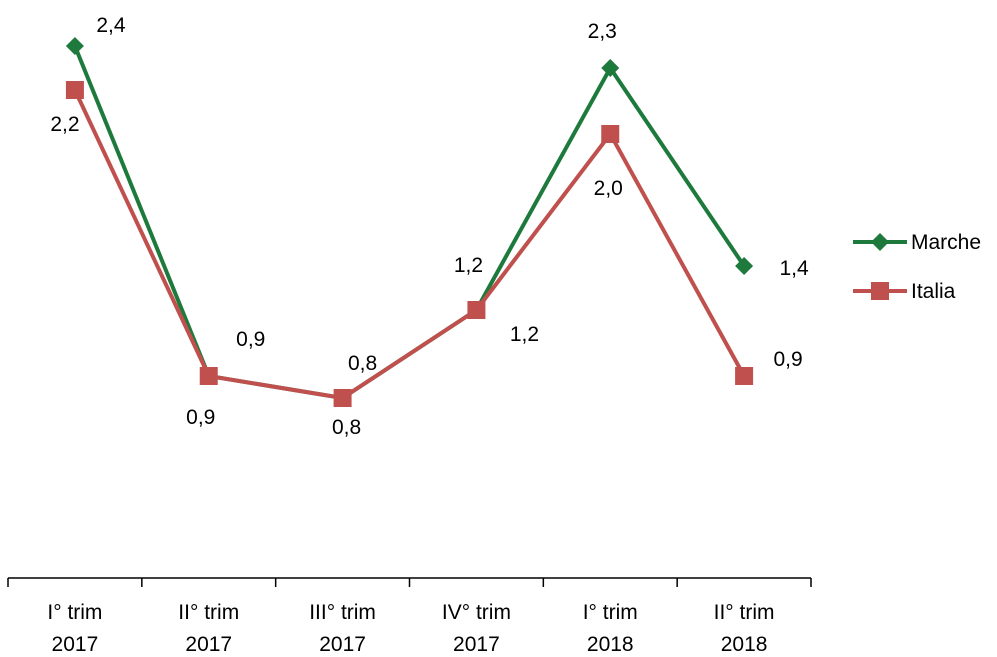 Image resolution: width=997 pixels, height=657 pixels. Describe the element at coordinates (904, 291) in the screenshot. I see `legend-item-italia: Italia` at that location.